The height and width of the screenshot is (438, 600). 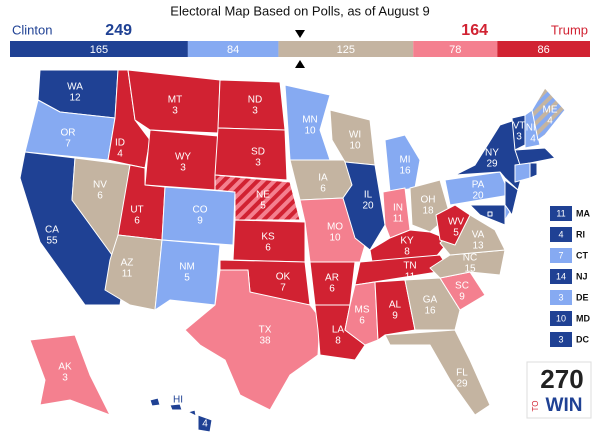 What do you see at coordinates (582, 255) in the screenshot?
I see `legend-abbr: CT` at bounding box center [582, 255].